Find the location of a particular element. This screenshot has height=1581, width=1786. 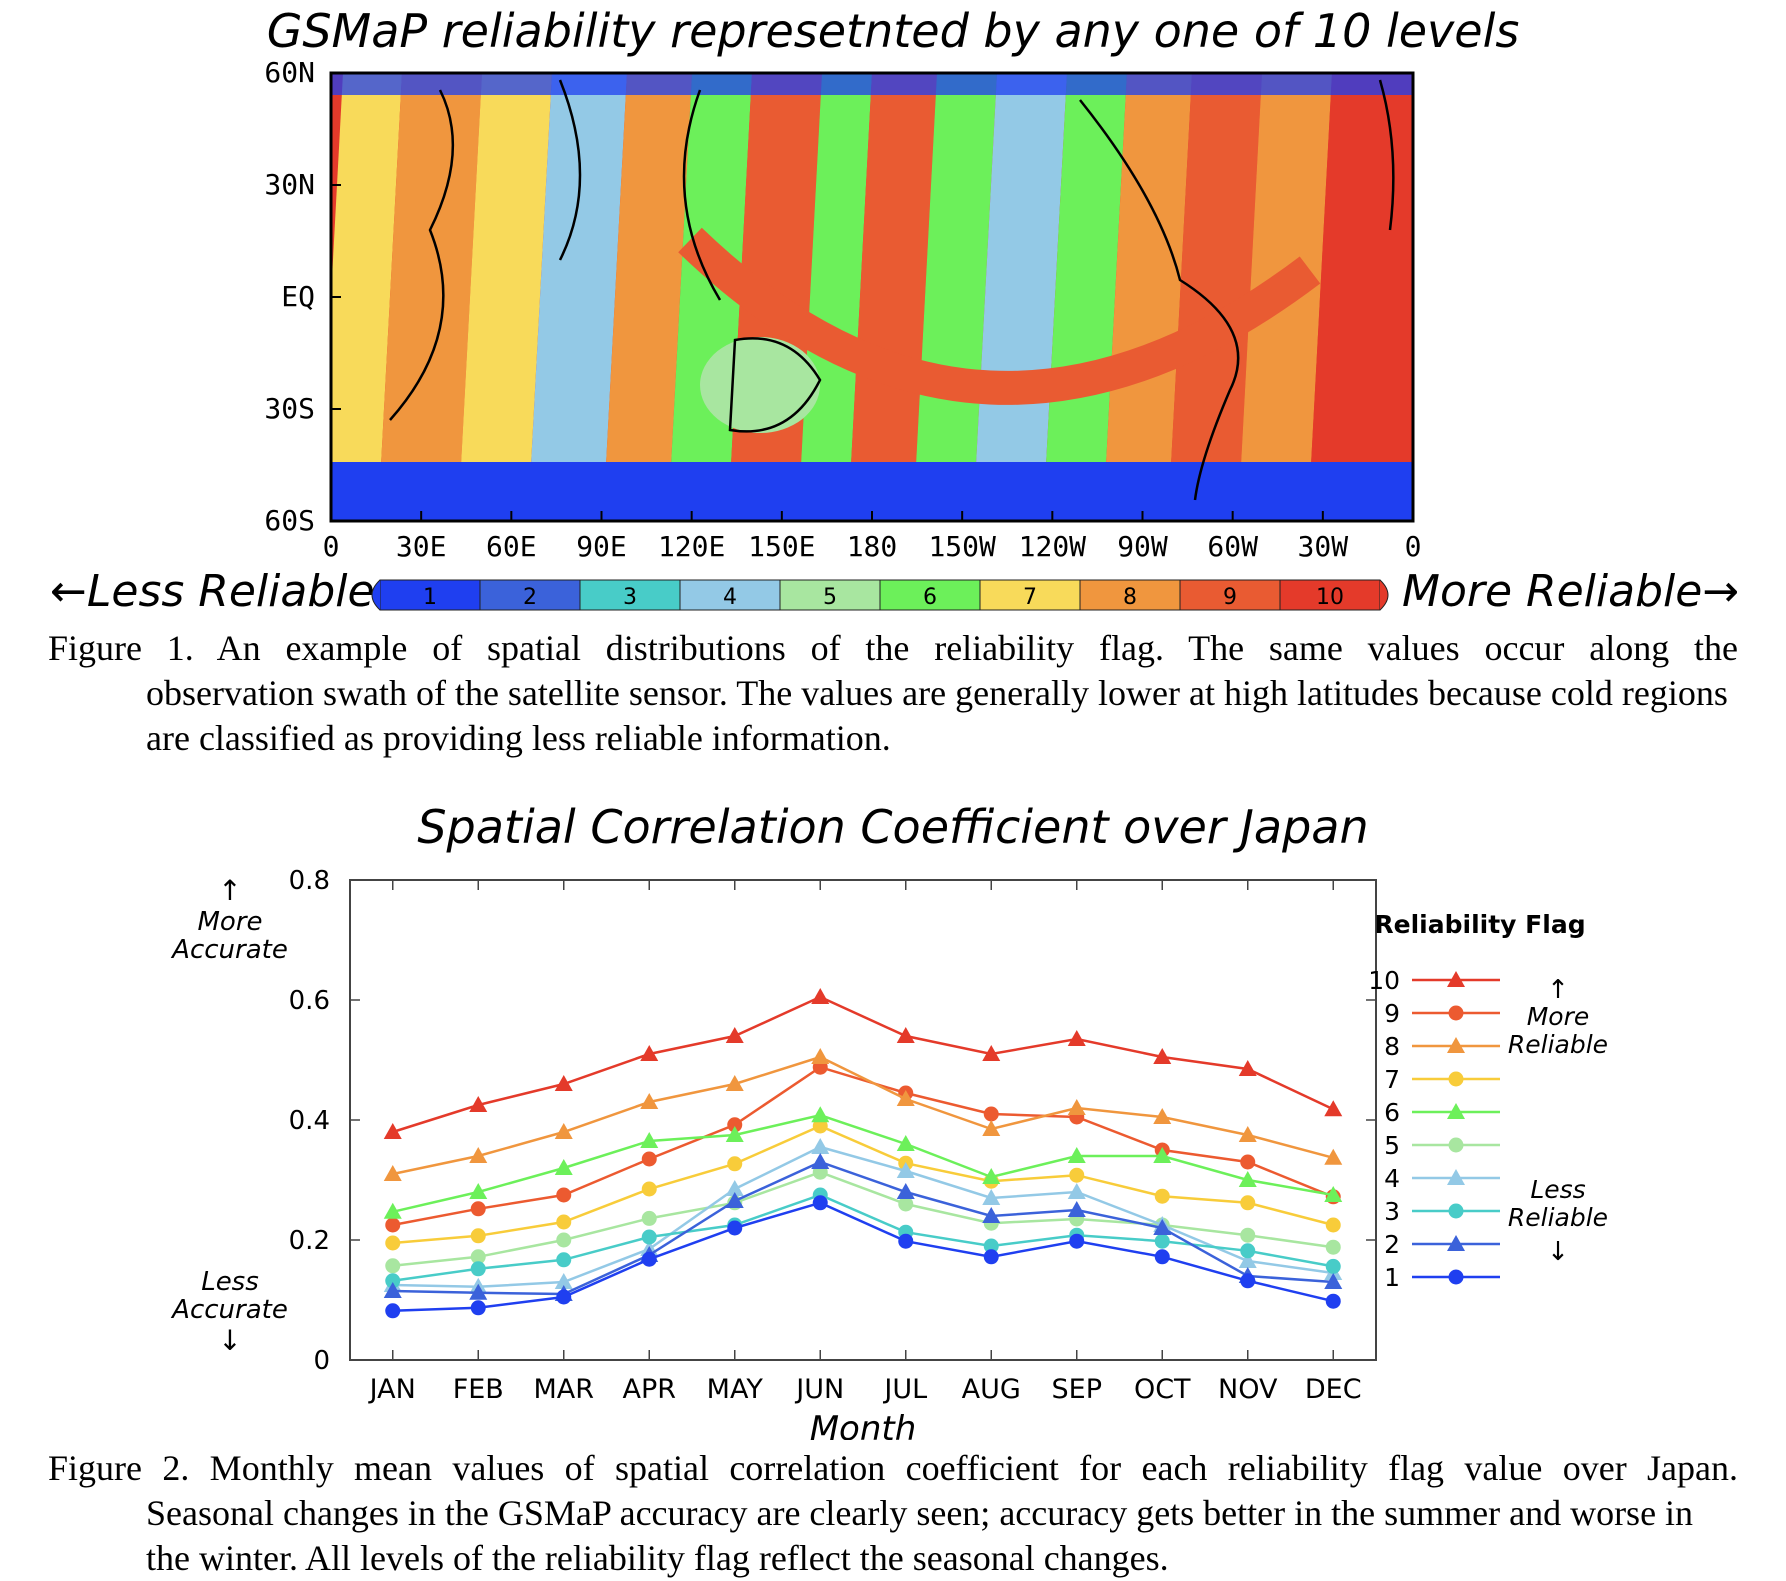

y-tick-label: 0.6 is located at coordinates (309, 1001).